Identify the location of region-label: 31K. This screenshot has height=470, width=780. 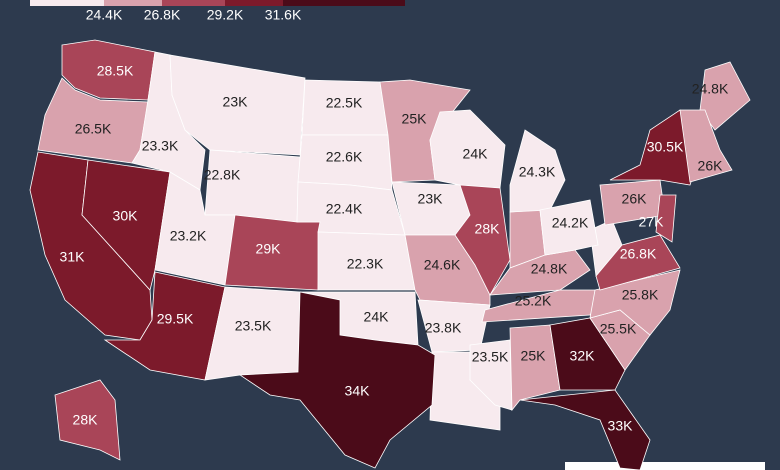
(73, 257).